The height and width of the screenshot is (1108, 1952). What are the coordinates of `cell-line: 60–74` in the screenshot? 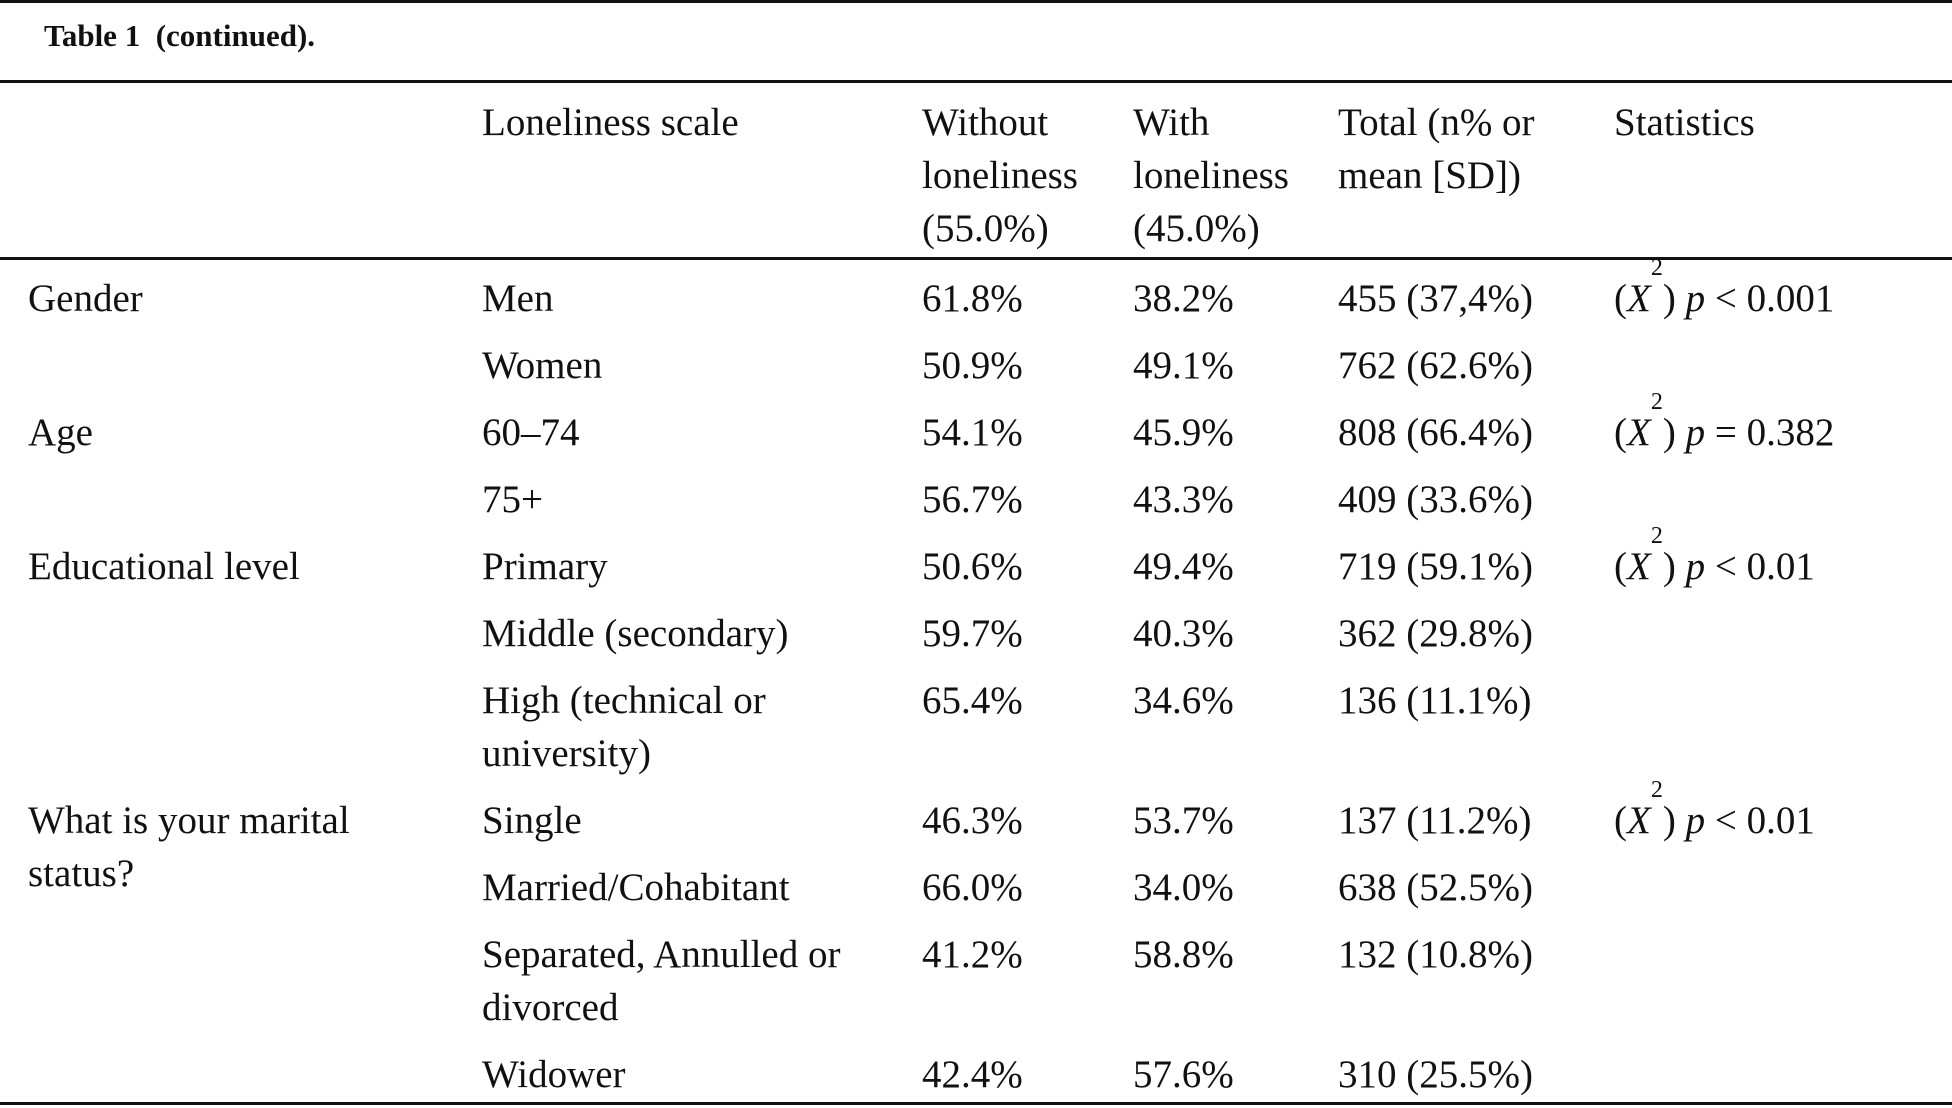 It's located at (531, 432).